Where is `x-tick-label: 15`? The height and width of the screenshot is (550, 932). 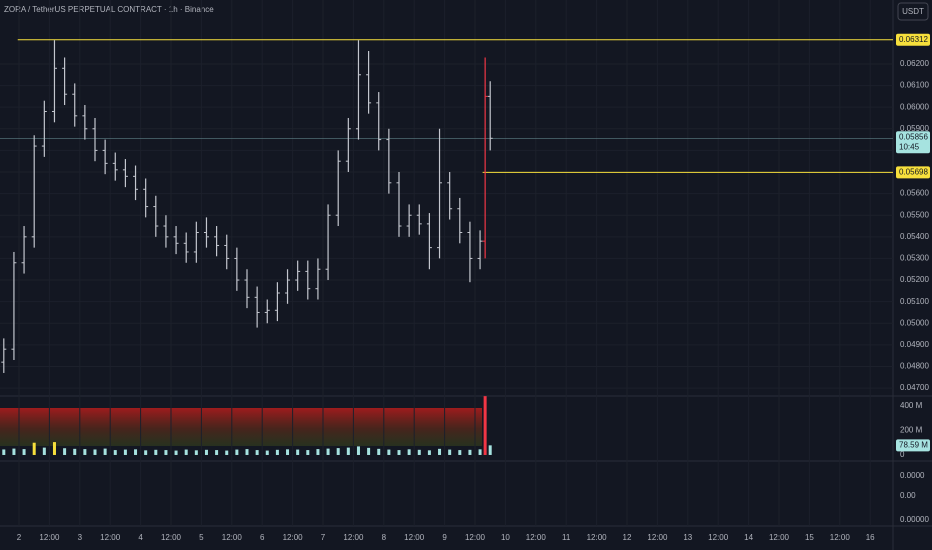
x-tick-label: 15 is located at coordinates (809, 537).